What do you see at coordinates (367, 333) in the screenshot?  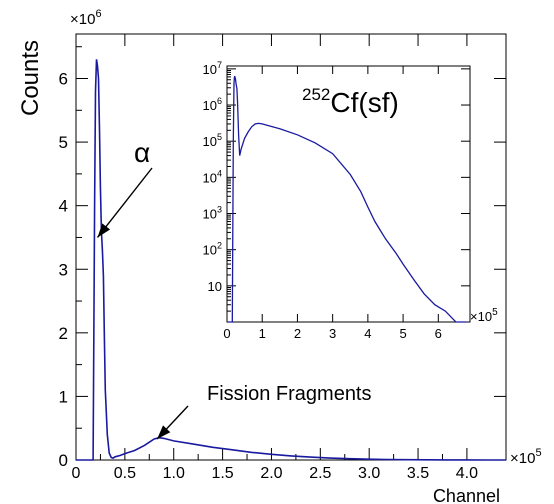 I see `inset-x-tick-label: 4` at bounding box center [367, 333].